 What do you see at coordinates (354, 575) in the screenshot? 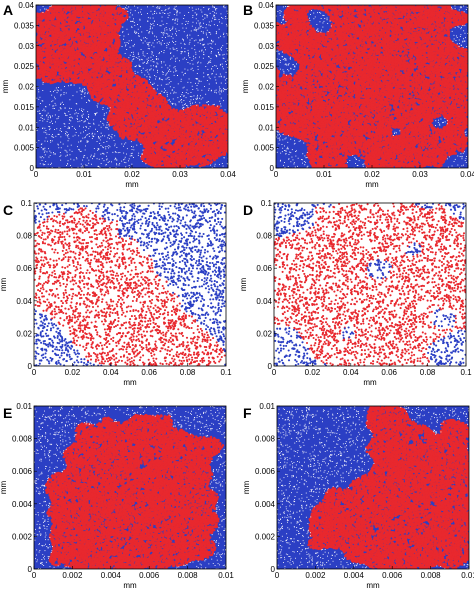
I see `x-tick-label: 0.004` at bounding box center [354, 575].